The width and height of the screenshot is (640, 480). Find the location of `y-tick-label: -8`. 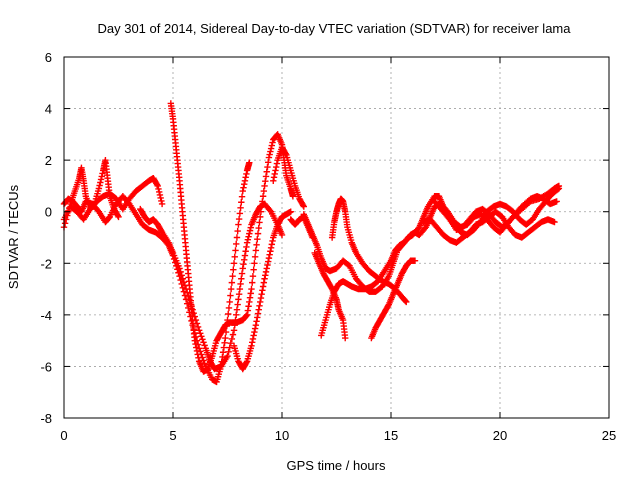

y-tick-label: -8 is located at coordinates (46, 418).